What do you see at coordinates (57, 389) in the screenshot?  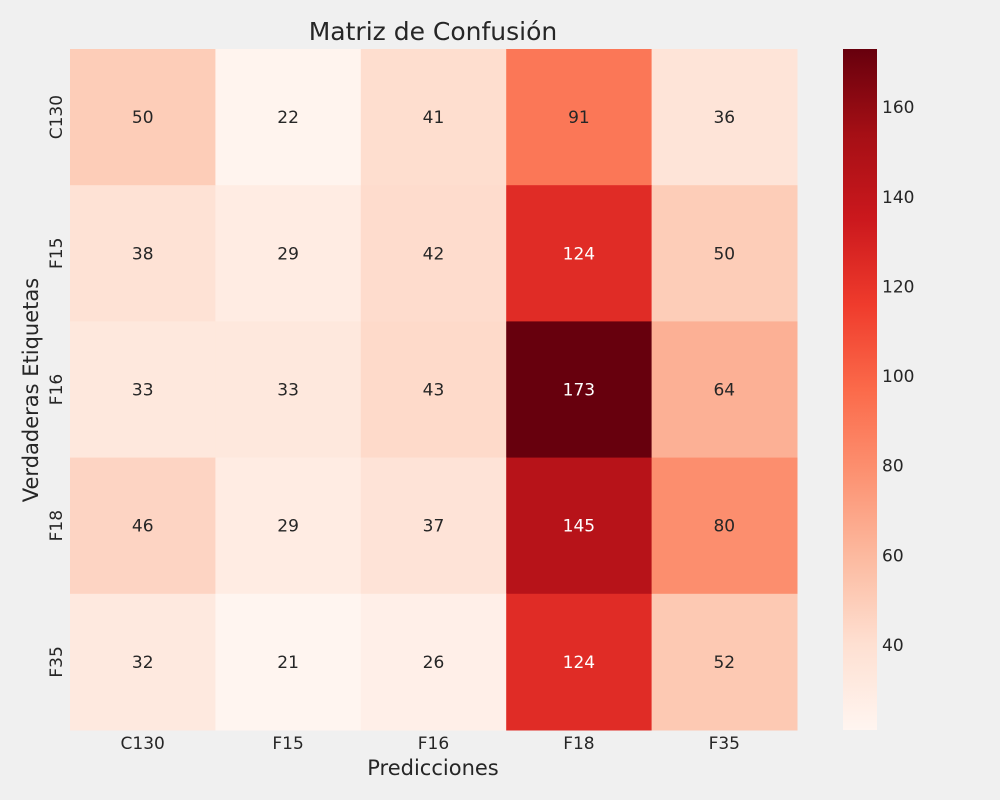 I see `y-tick-label: F16` at bounding box center [57, 389].